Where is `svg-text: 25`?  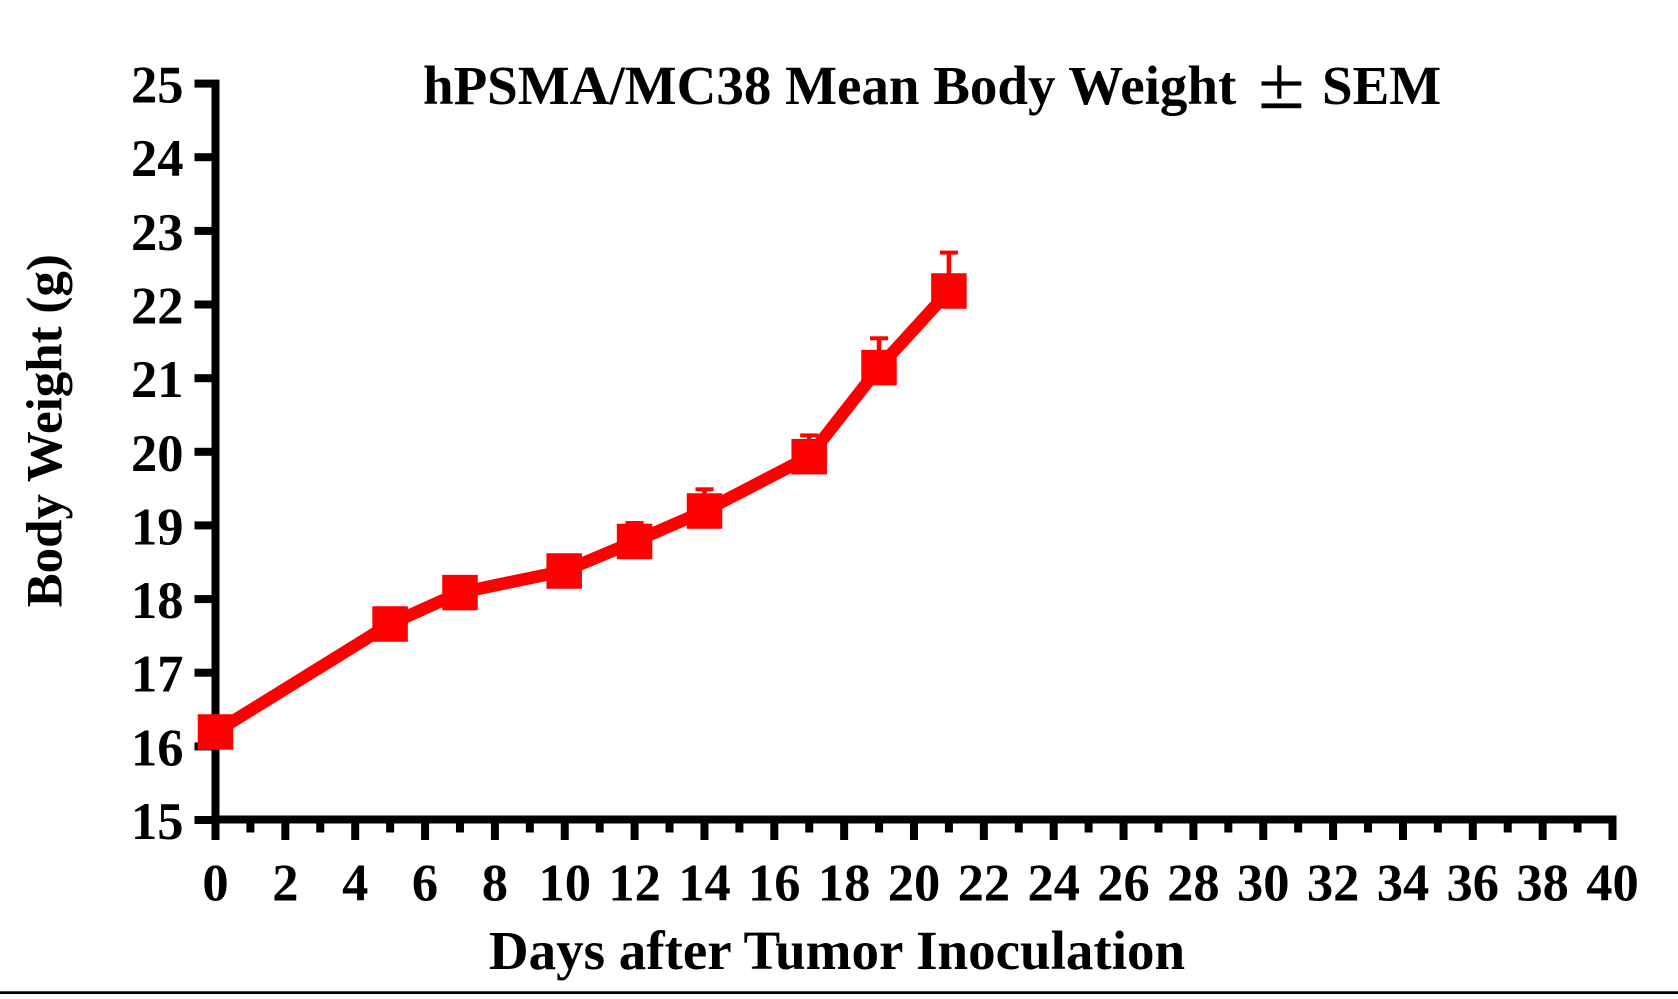 svg-text: 25 is located at coordinates (157, 86).